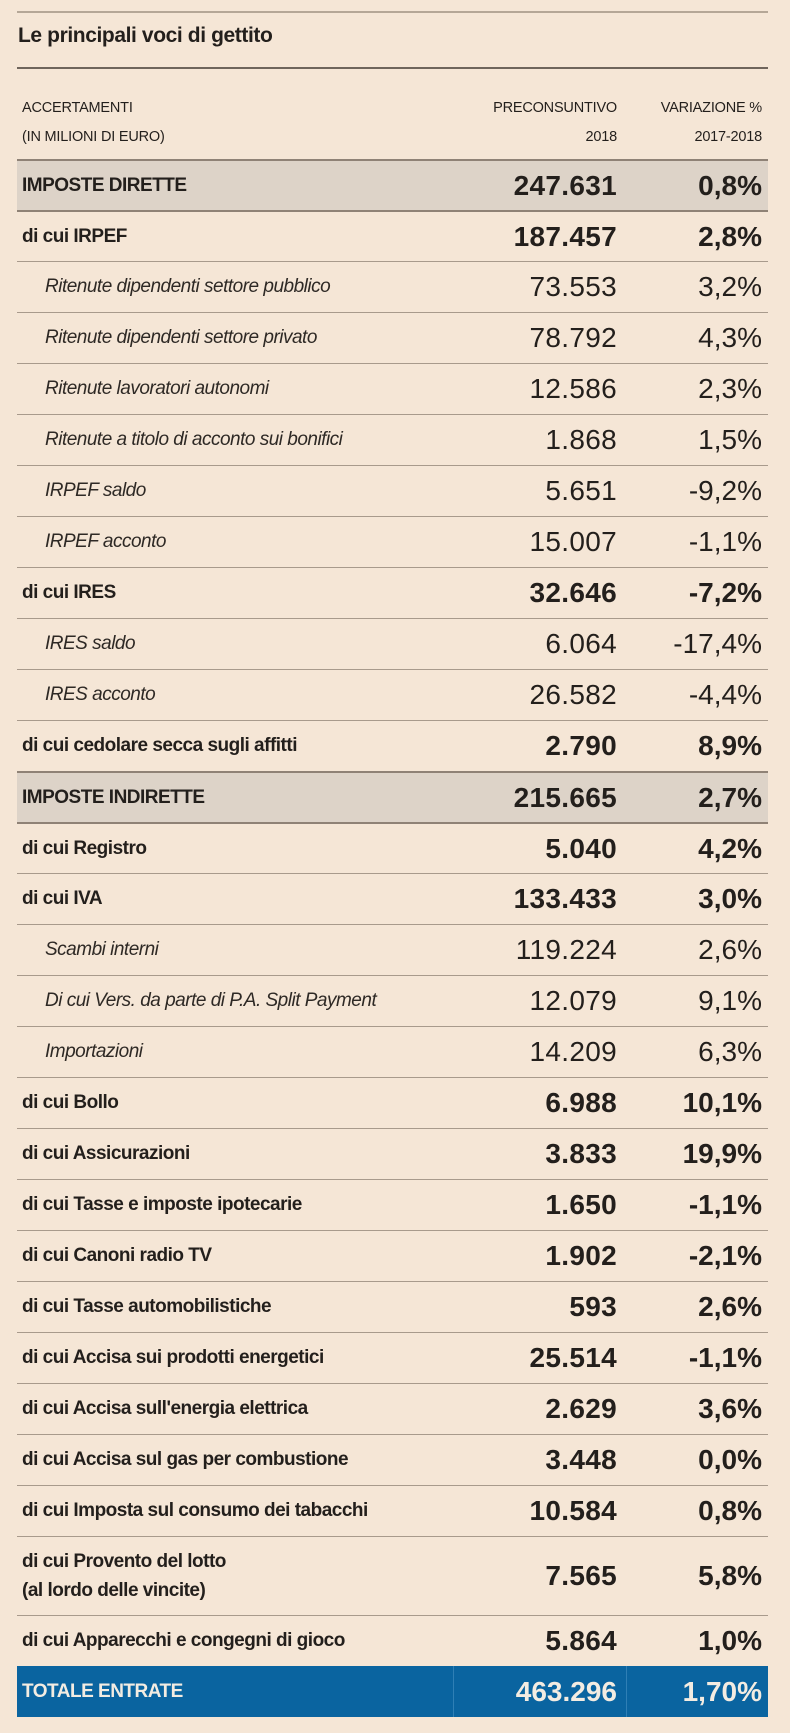  What do you see at coordinates (730, 286) in the screenshot?
I see `row-pct: 3,2%` at bounding box center [730, 286].